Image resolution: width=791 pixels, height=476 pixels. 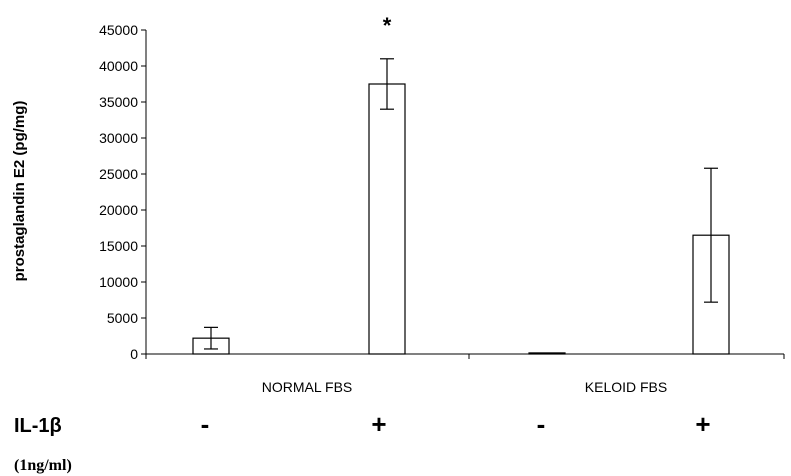 What do you see at coordinates (307, 387) in the screenshot?
I see `group-label-normal: NORMAL FBS` at bounding box center [307, 387].